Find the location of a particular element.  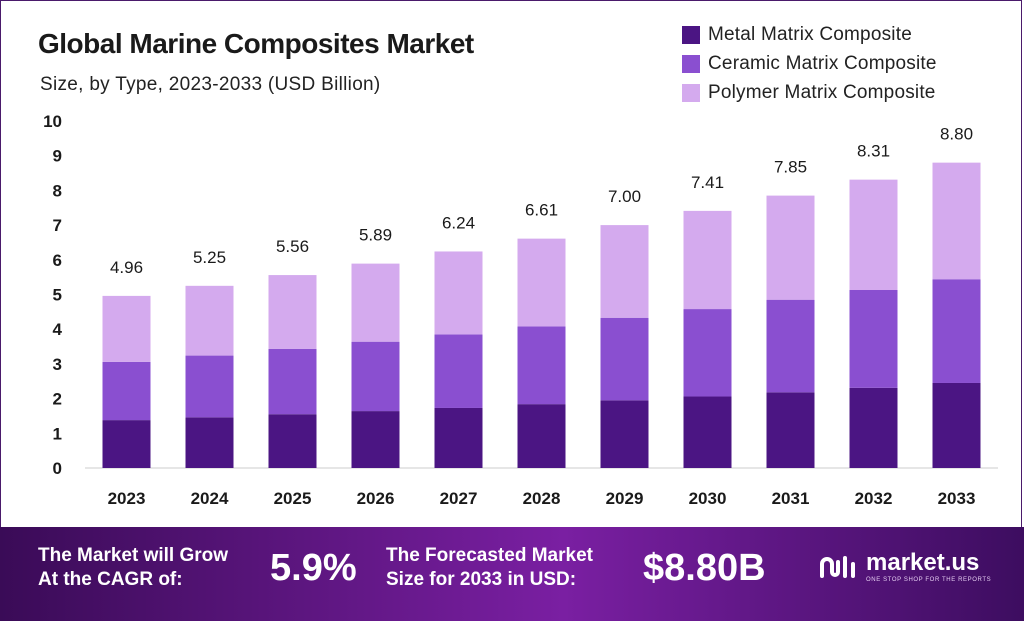

bar-segment-polymer-2029 is located at coordinates (624, 271).